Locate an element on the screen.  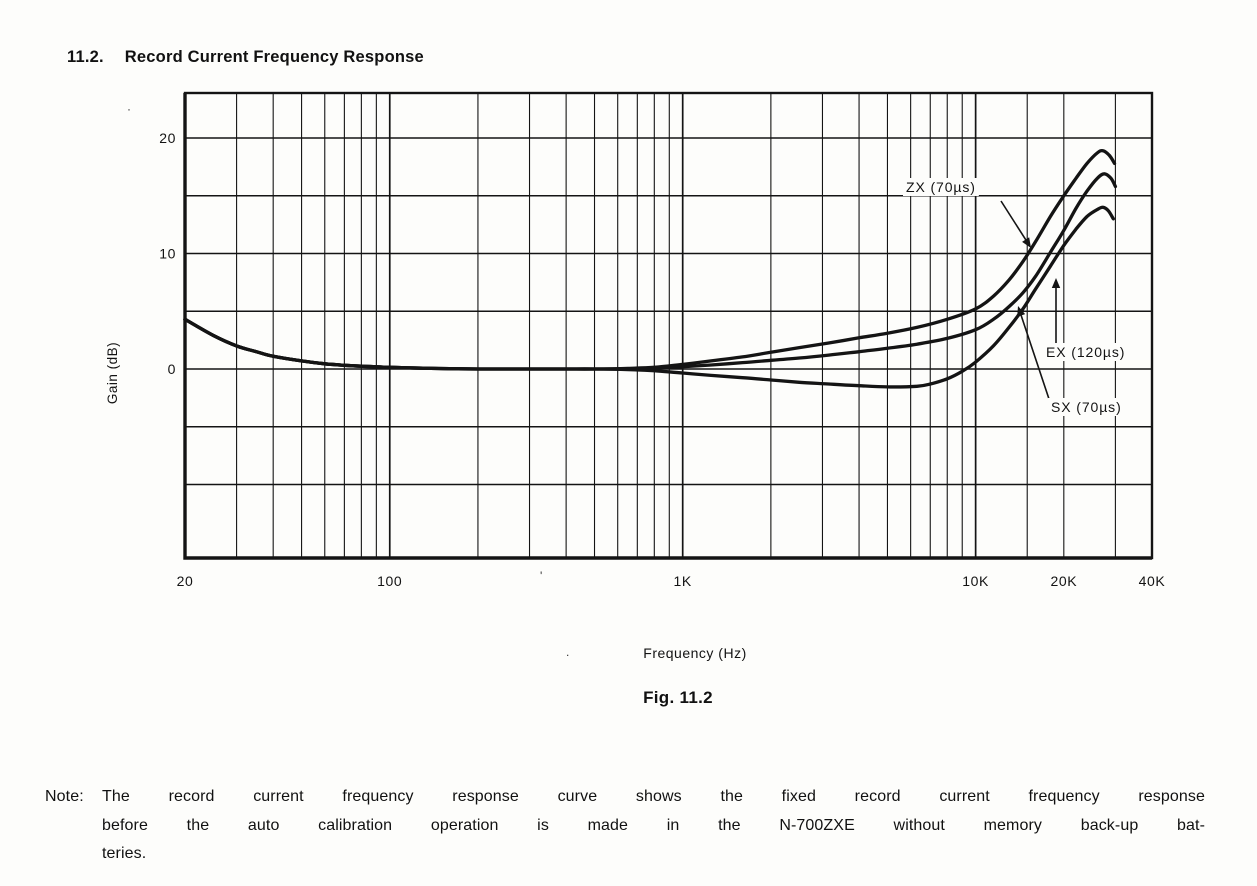
note-label: Note: is located at coordinates (64, 796).